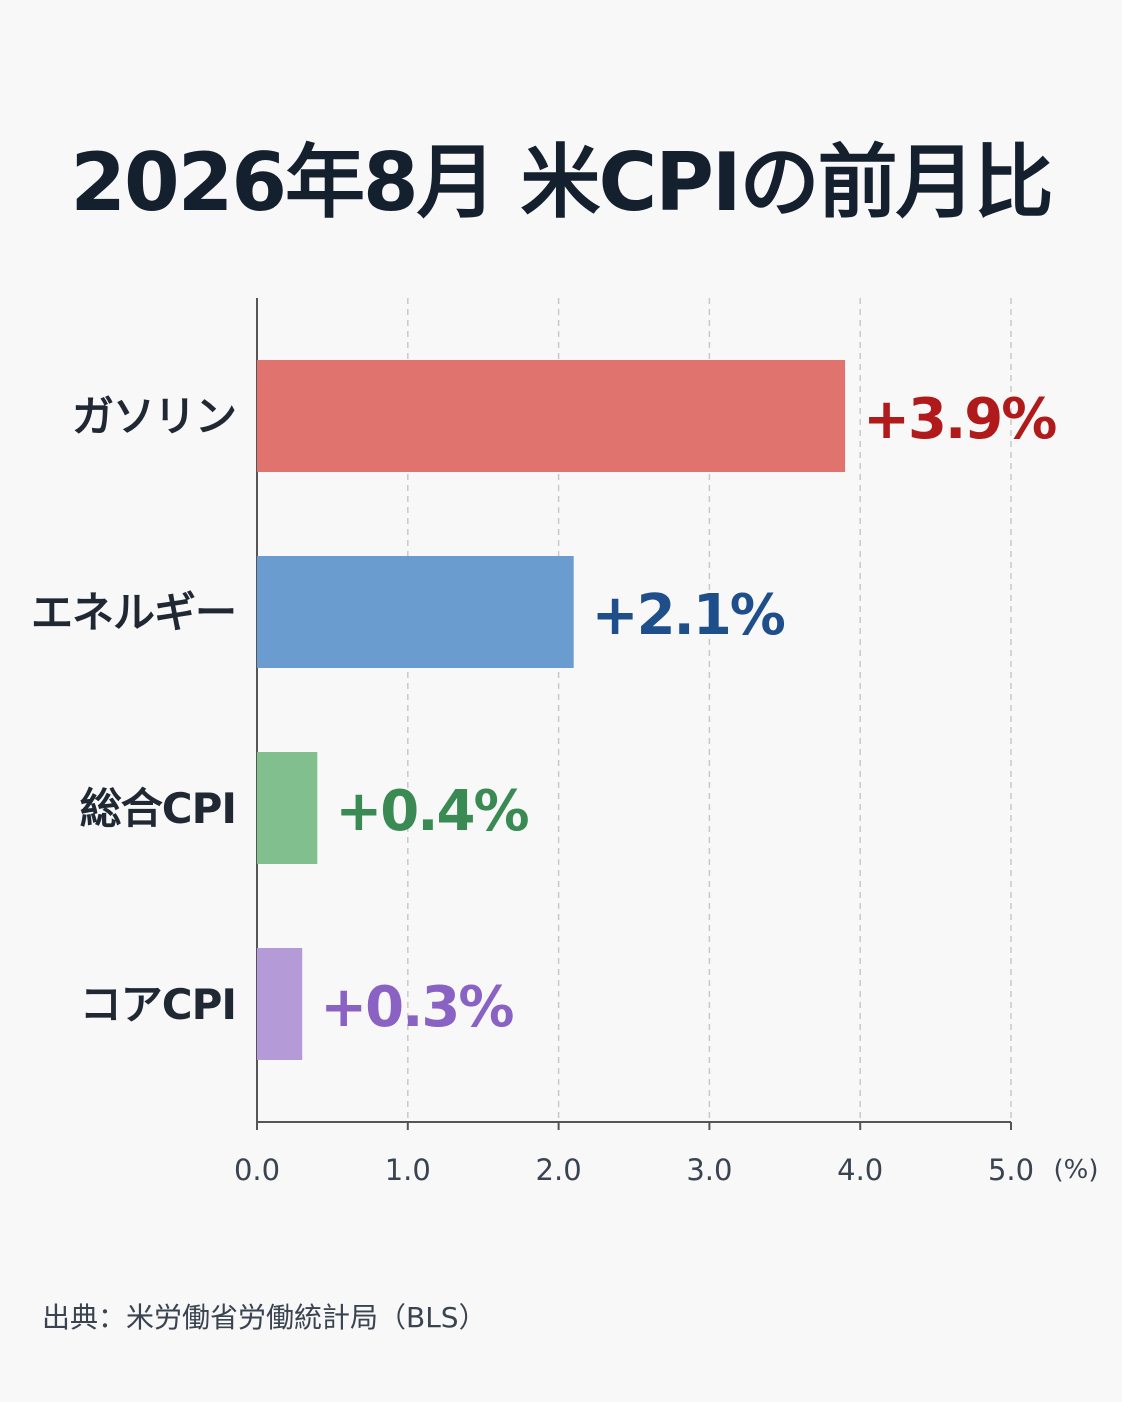 The image size is (1122, 1402). Describe the element at coordinates (154, 416) in the screenshot. I see `category-label: ガソリン` at that location.